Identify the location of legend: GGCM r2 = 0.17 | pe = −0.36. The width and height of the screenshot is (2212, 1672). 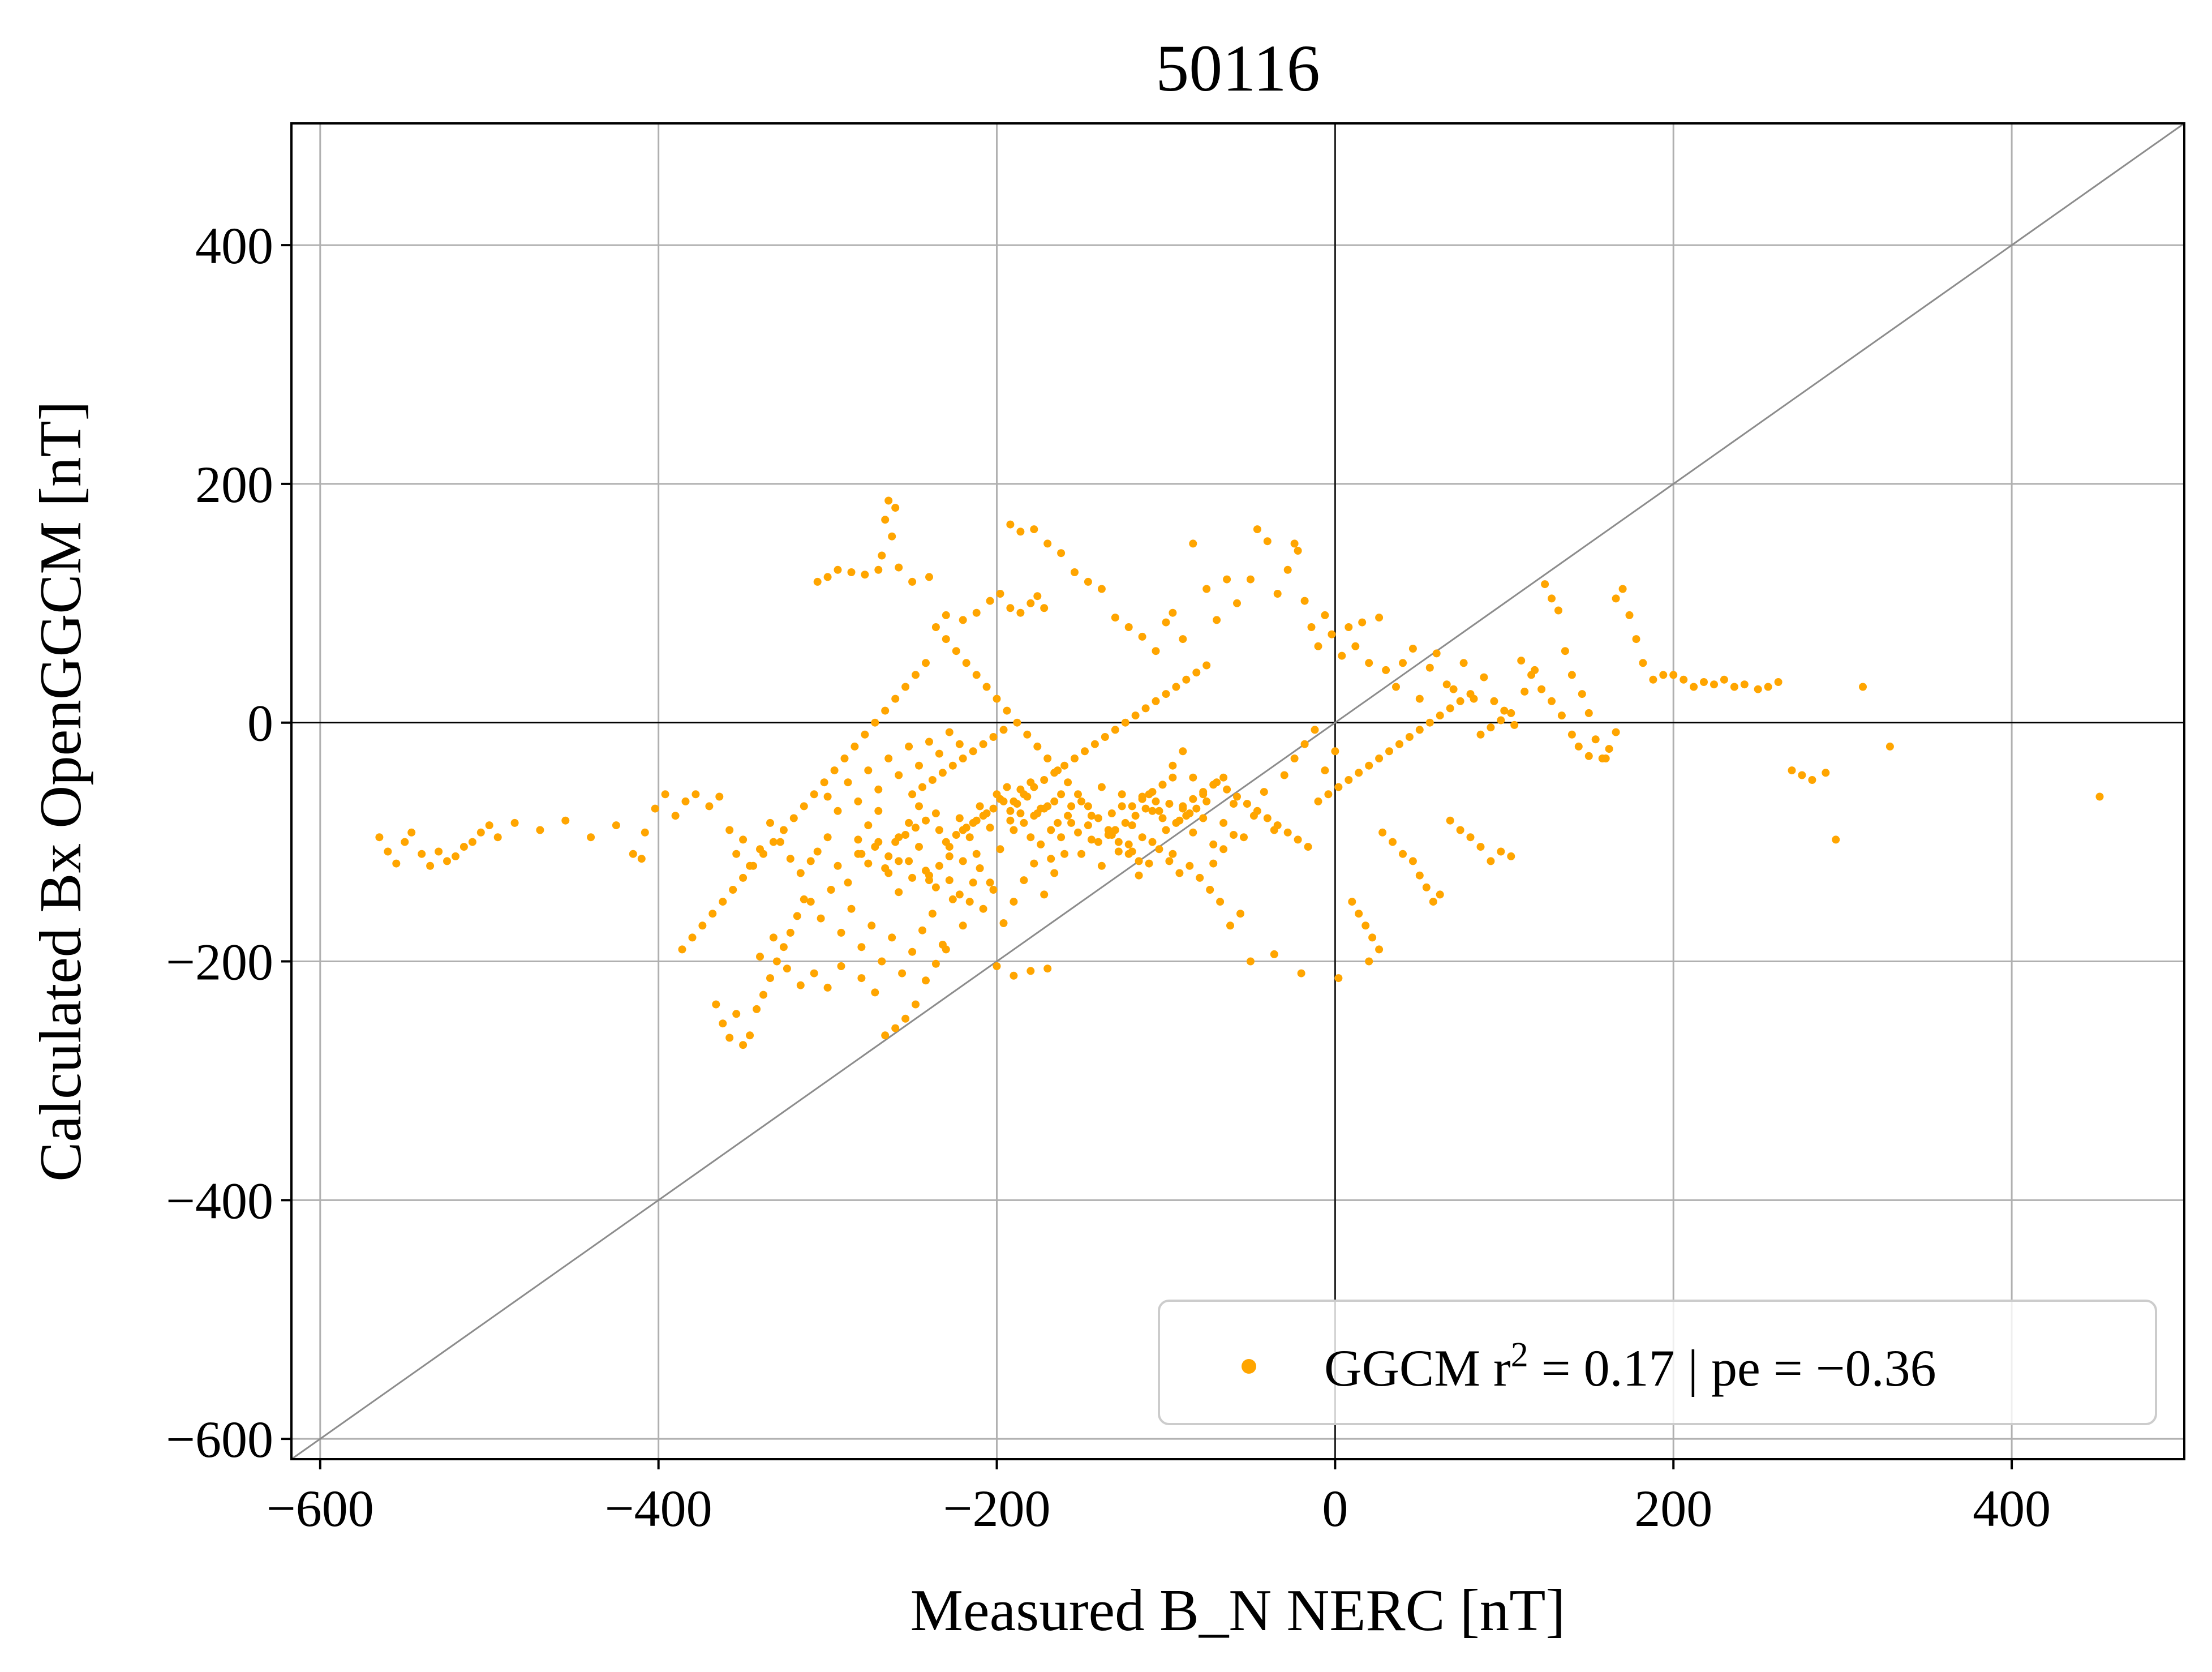
(1657, 1362).